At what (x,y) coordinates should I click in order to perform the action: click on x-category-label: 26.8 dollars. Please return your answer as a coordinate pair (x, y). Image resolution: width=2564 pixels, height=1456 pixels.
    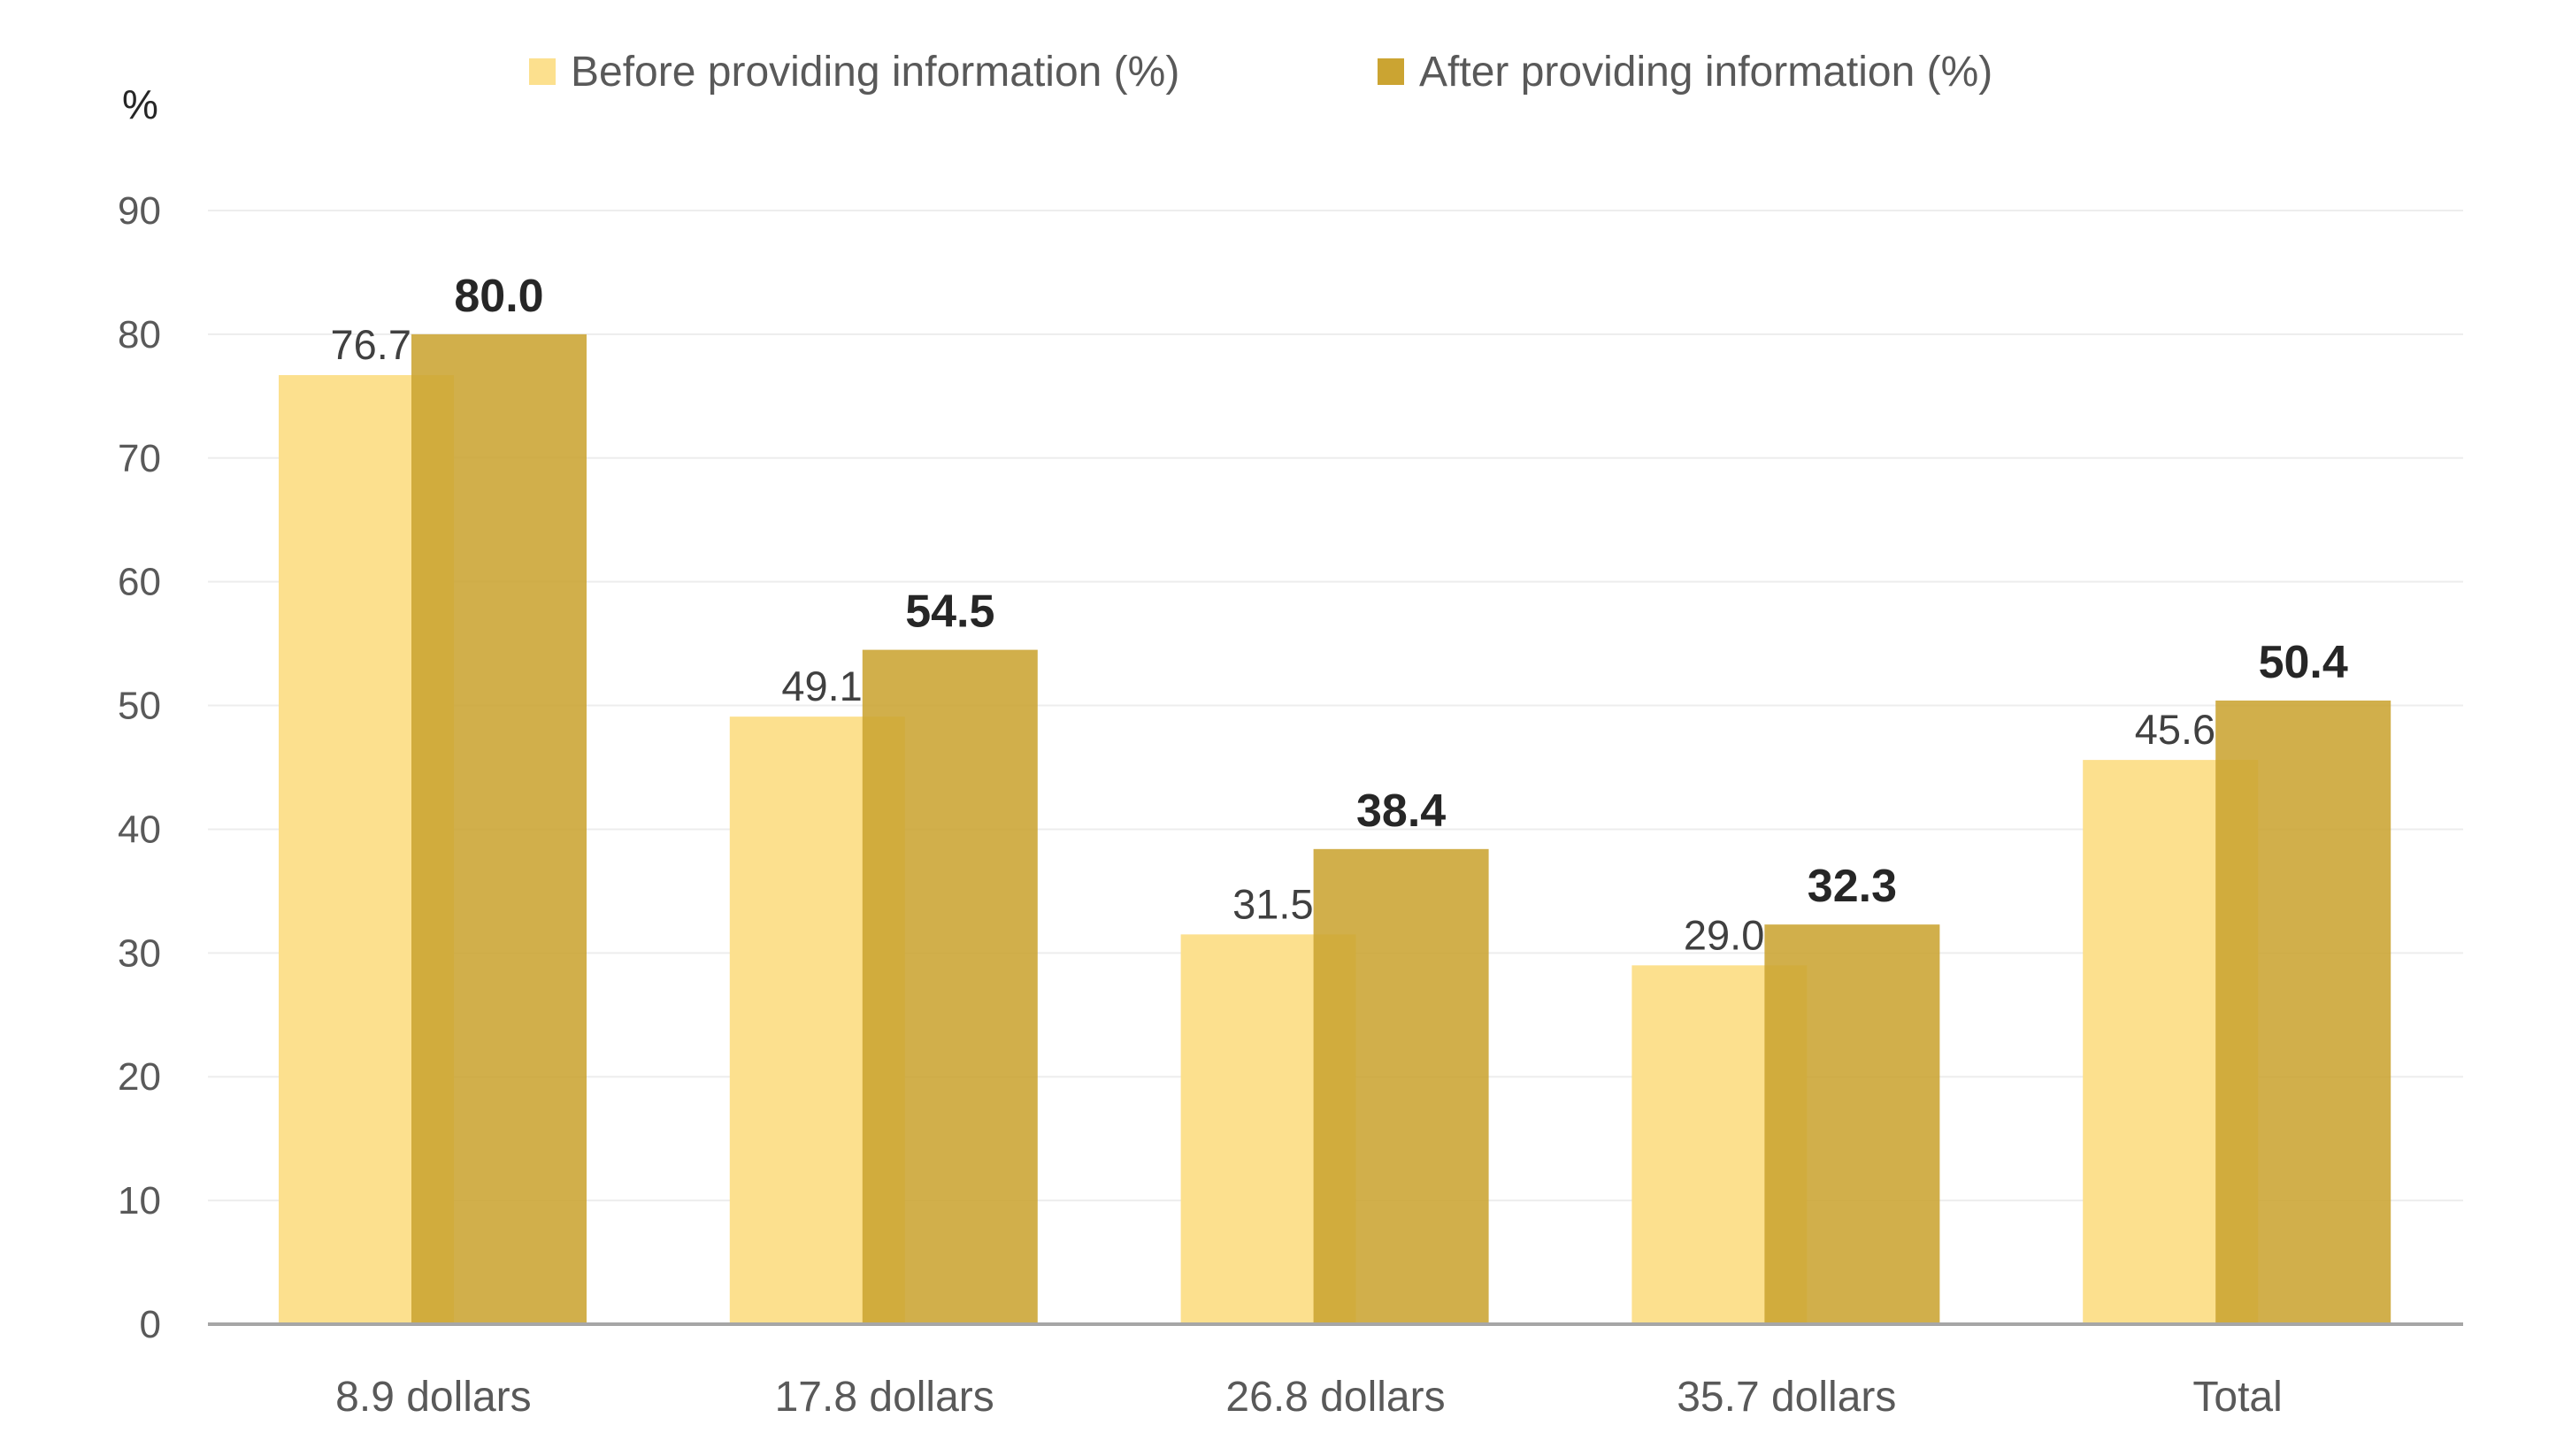
    Looking at the image, I should click on (1335, 1397).